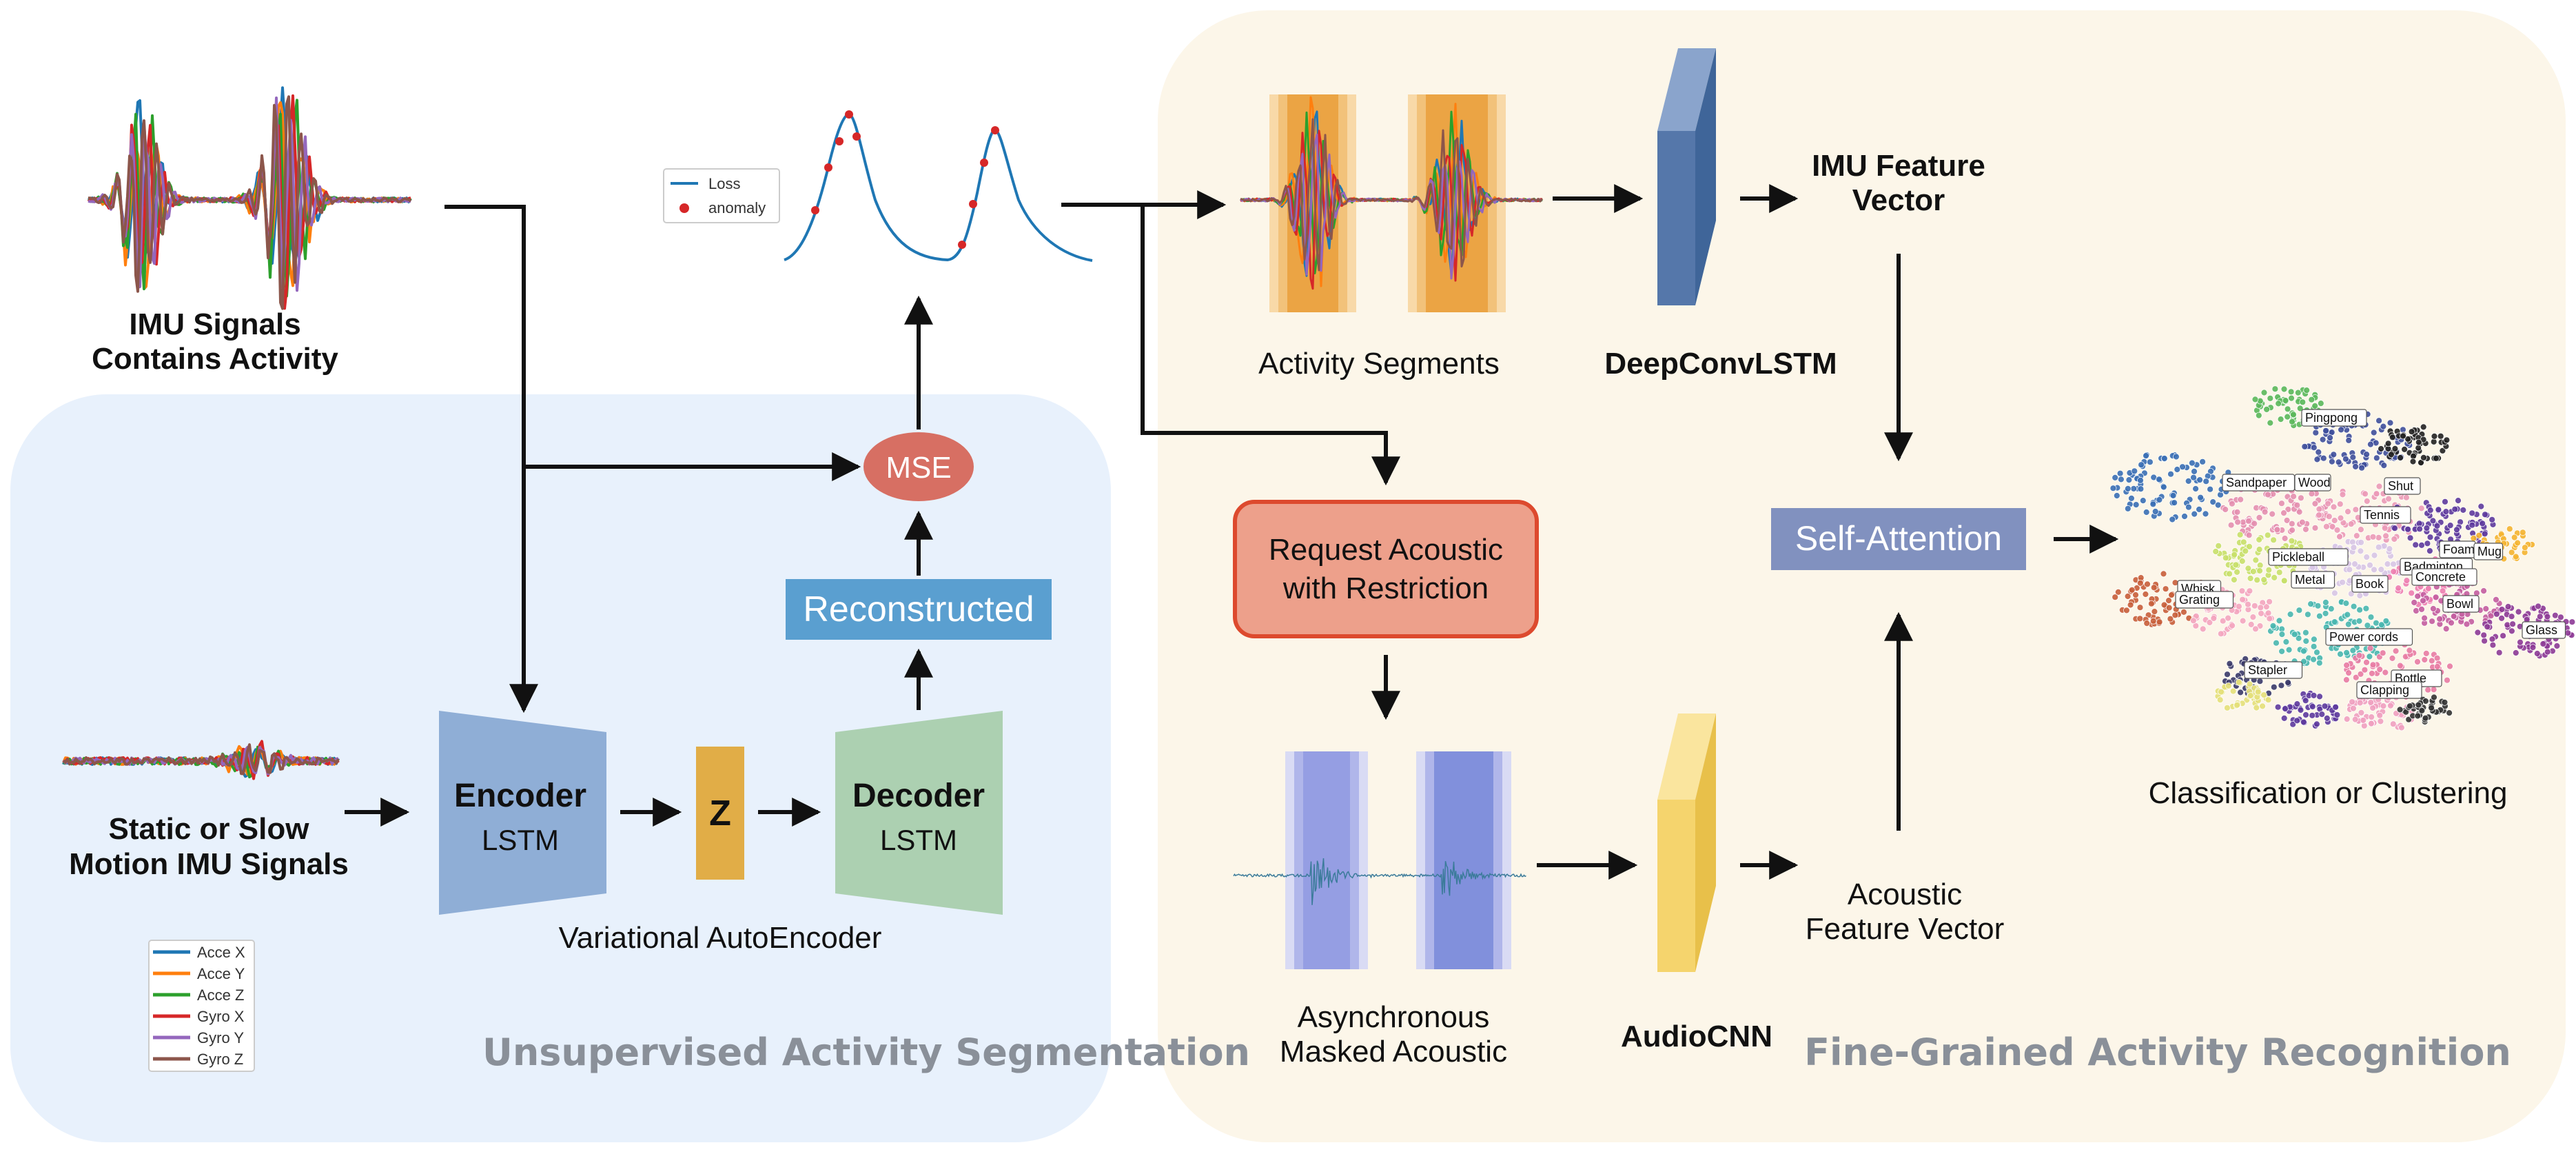 The width and height of the screenshot is (2576, 1154). What do you see at coordinates (2459, 604) in the screenshot?
I see `cluster-label: Bowl` at bounding box center [2459, 604].